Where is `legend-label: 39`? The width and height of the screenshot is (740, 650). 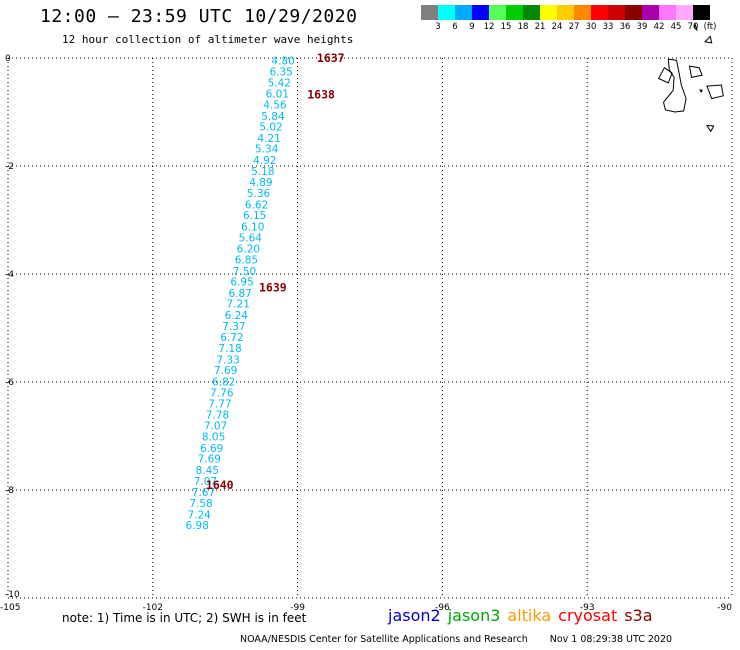
legend-label: 39 is located at coordinates (642, 27).